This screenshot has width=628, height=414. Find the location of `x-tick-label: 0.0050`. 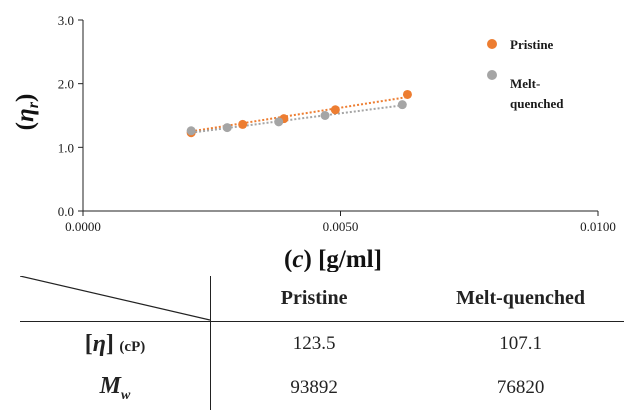

x-tick-label: 0.0050 is located at coordinates (341, 226).